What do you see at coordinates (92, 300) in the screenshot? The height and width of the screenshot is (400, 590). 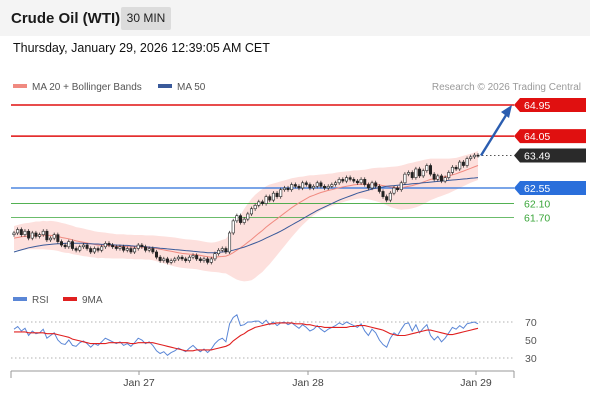 I see `legend-label: 9MA` at bounding box center [92, 300].